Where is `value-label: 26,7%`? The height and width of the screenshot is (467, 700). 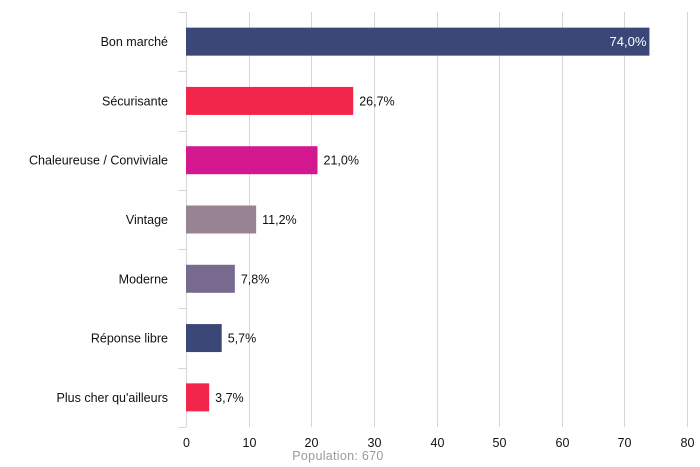
value-label: 26,7% is located at coordinates (376, 101).